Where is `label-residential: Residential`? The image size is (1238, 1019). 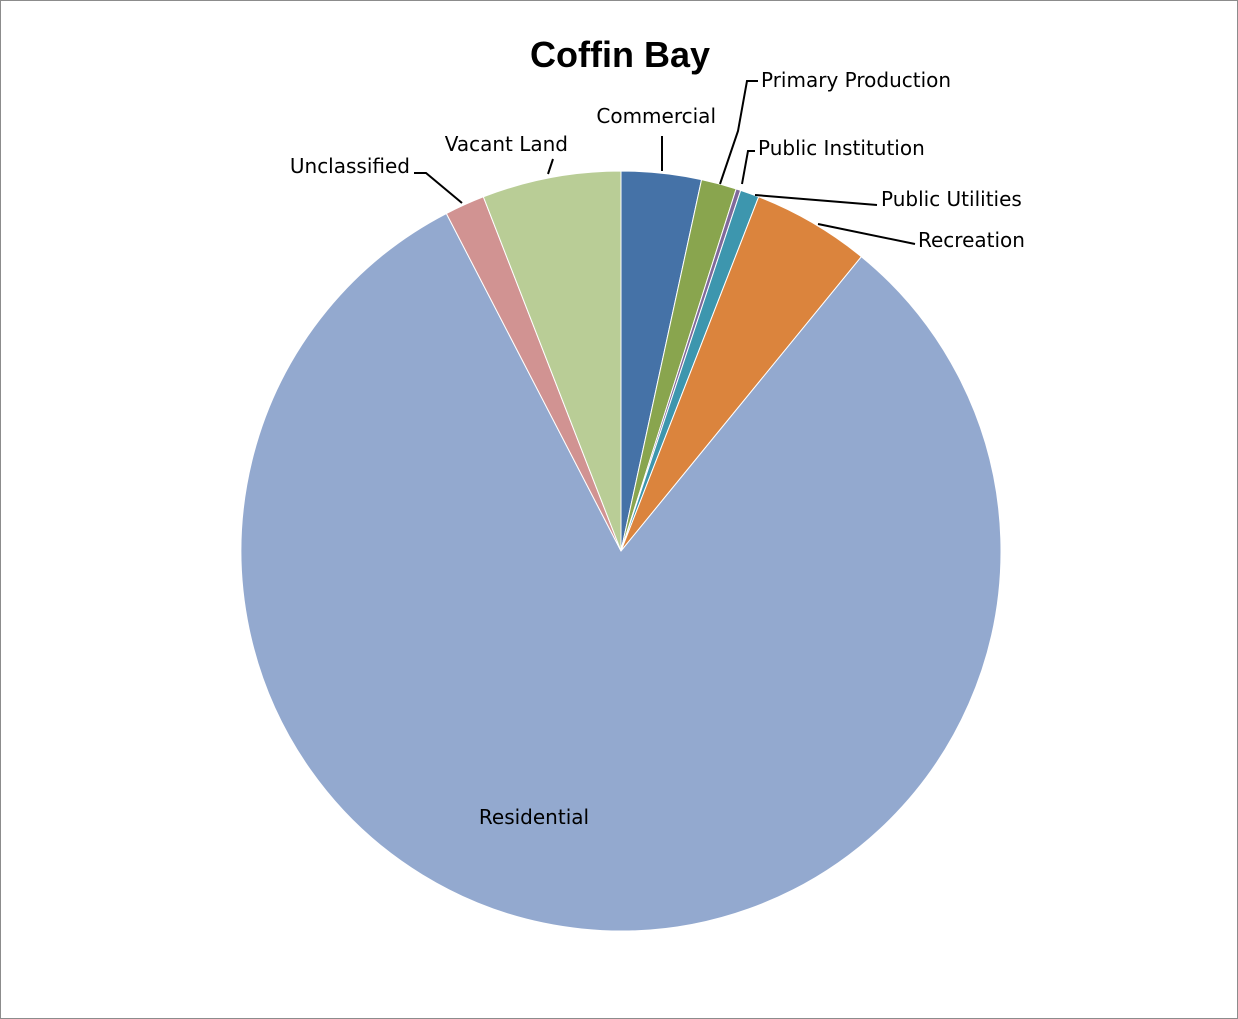 label-residential: Residential is located at coordinates (534, 817).